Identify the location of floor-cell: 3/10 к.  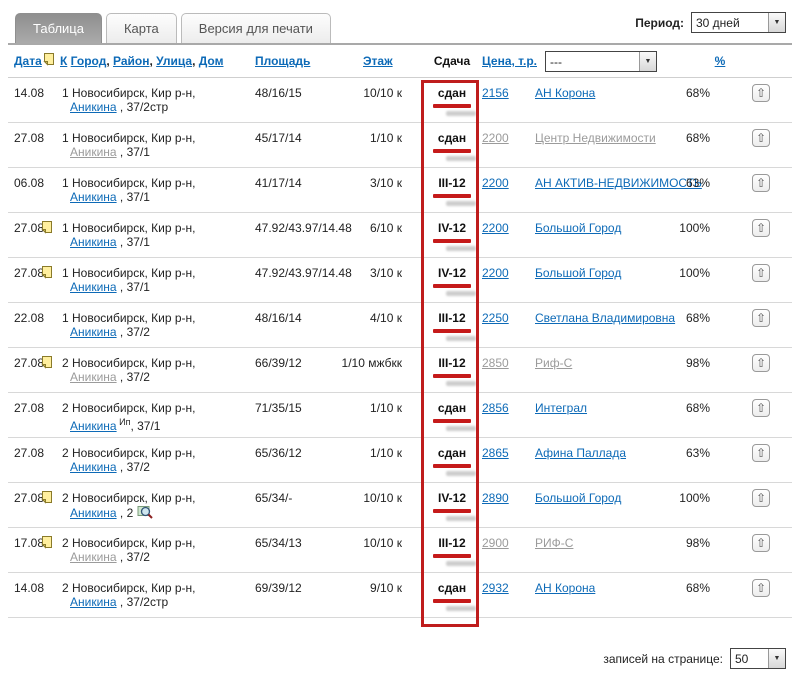
(386, 273).